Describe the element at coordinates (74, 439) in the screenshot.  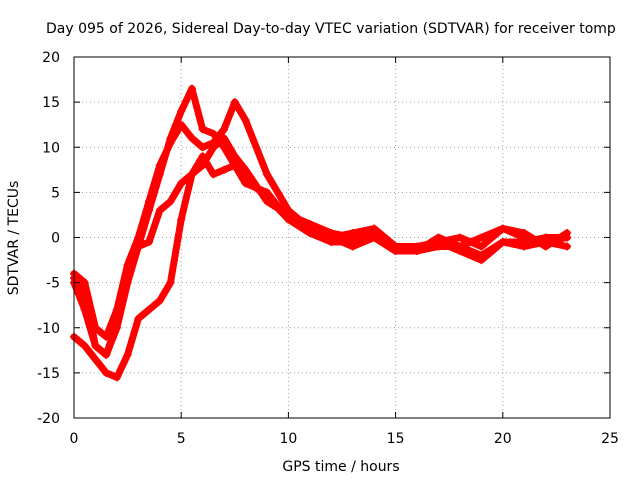
I see `x-tick-label: 0` at that location.